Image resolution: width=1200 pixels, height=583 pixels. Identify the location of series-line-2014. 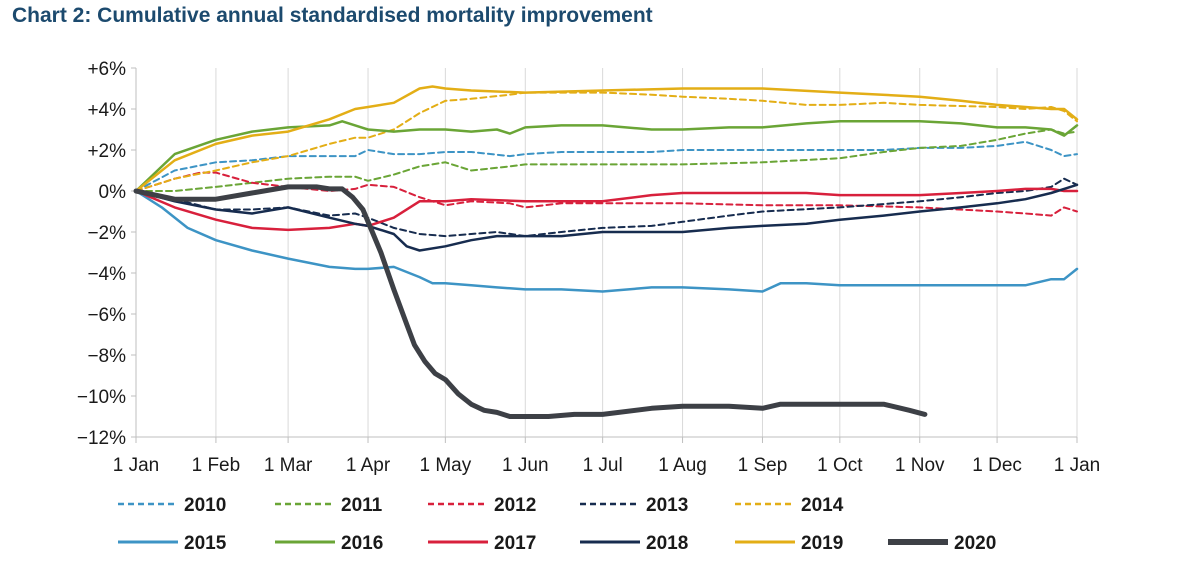
(606, 141).